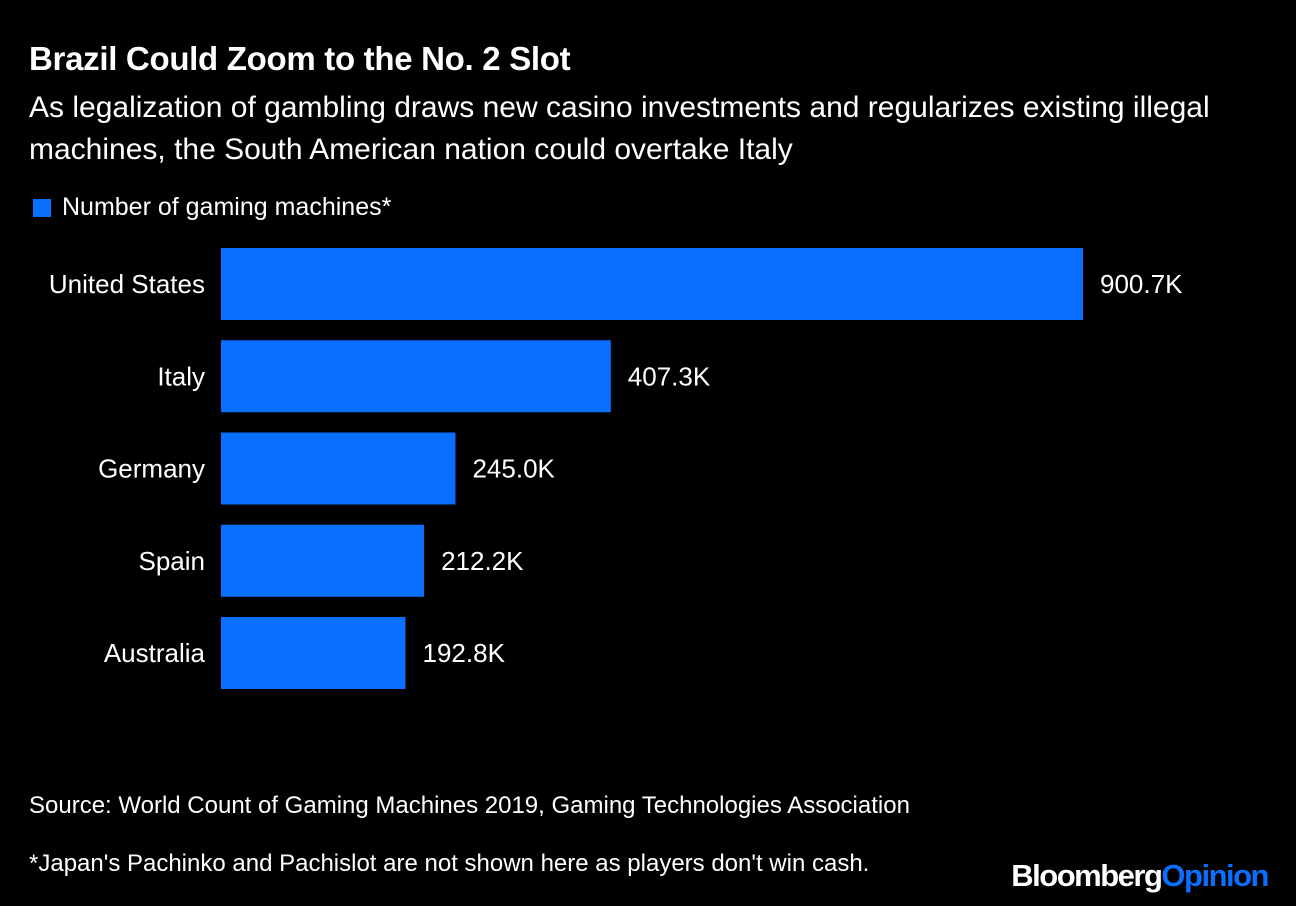 The width and height of the screenshot is (1296, 906). Describe the element at coordinates (669, 376) in the screenshot. I see `value-label: 407.3K` at that location.